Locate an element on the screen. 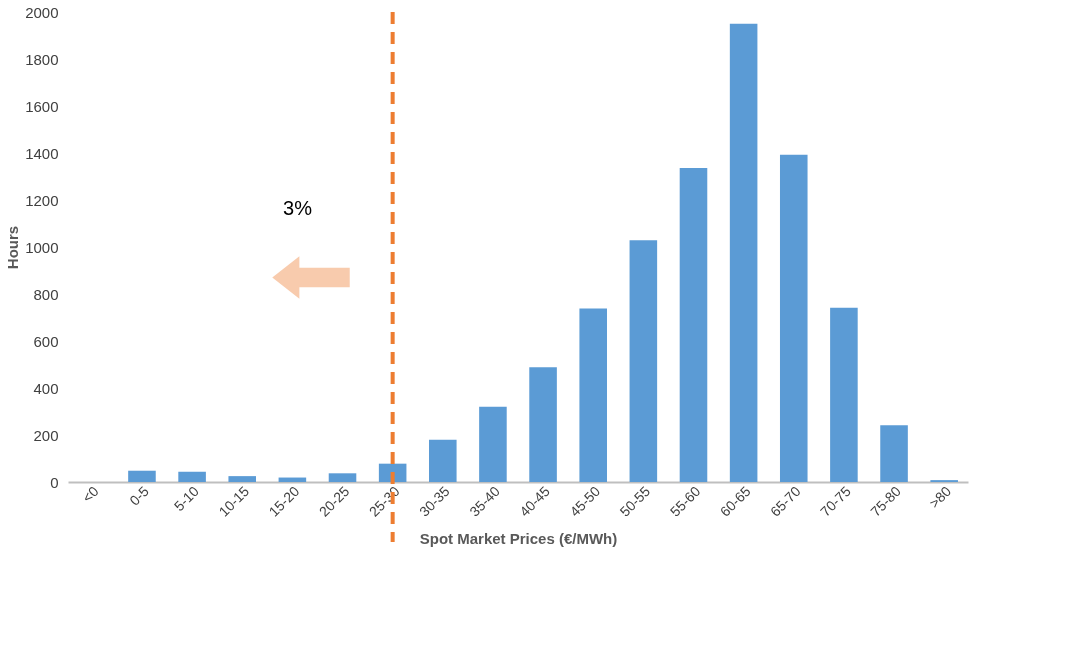 The image size is (1065, 662). y-tick-label: 1000 is located at coordinates (42, 247).